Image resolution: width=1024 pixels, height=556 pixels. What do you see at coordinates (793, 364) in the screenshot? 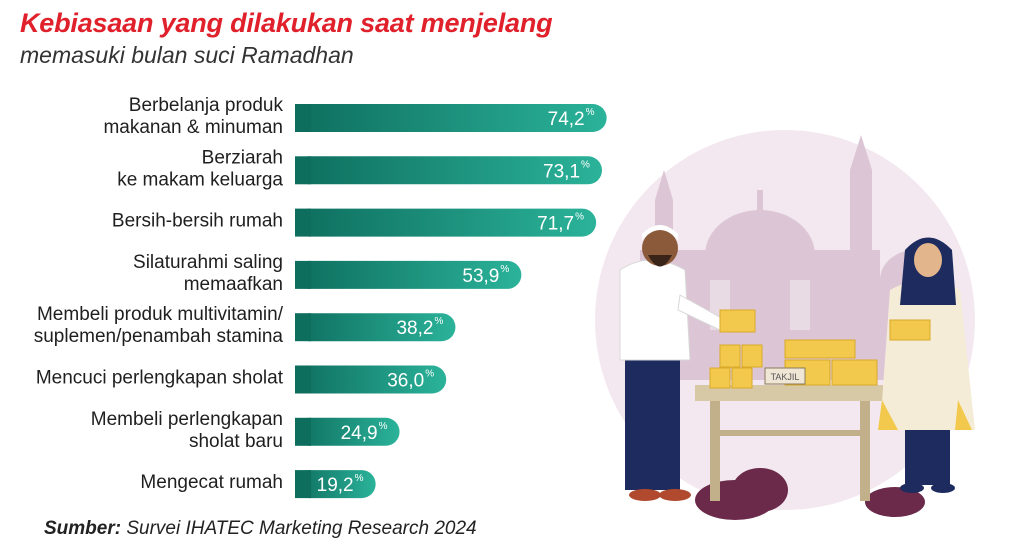
I see `food-boxes` at bounding box center [793, 364].